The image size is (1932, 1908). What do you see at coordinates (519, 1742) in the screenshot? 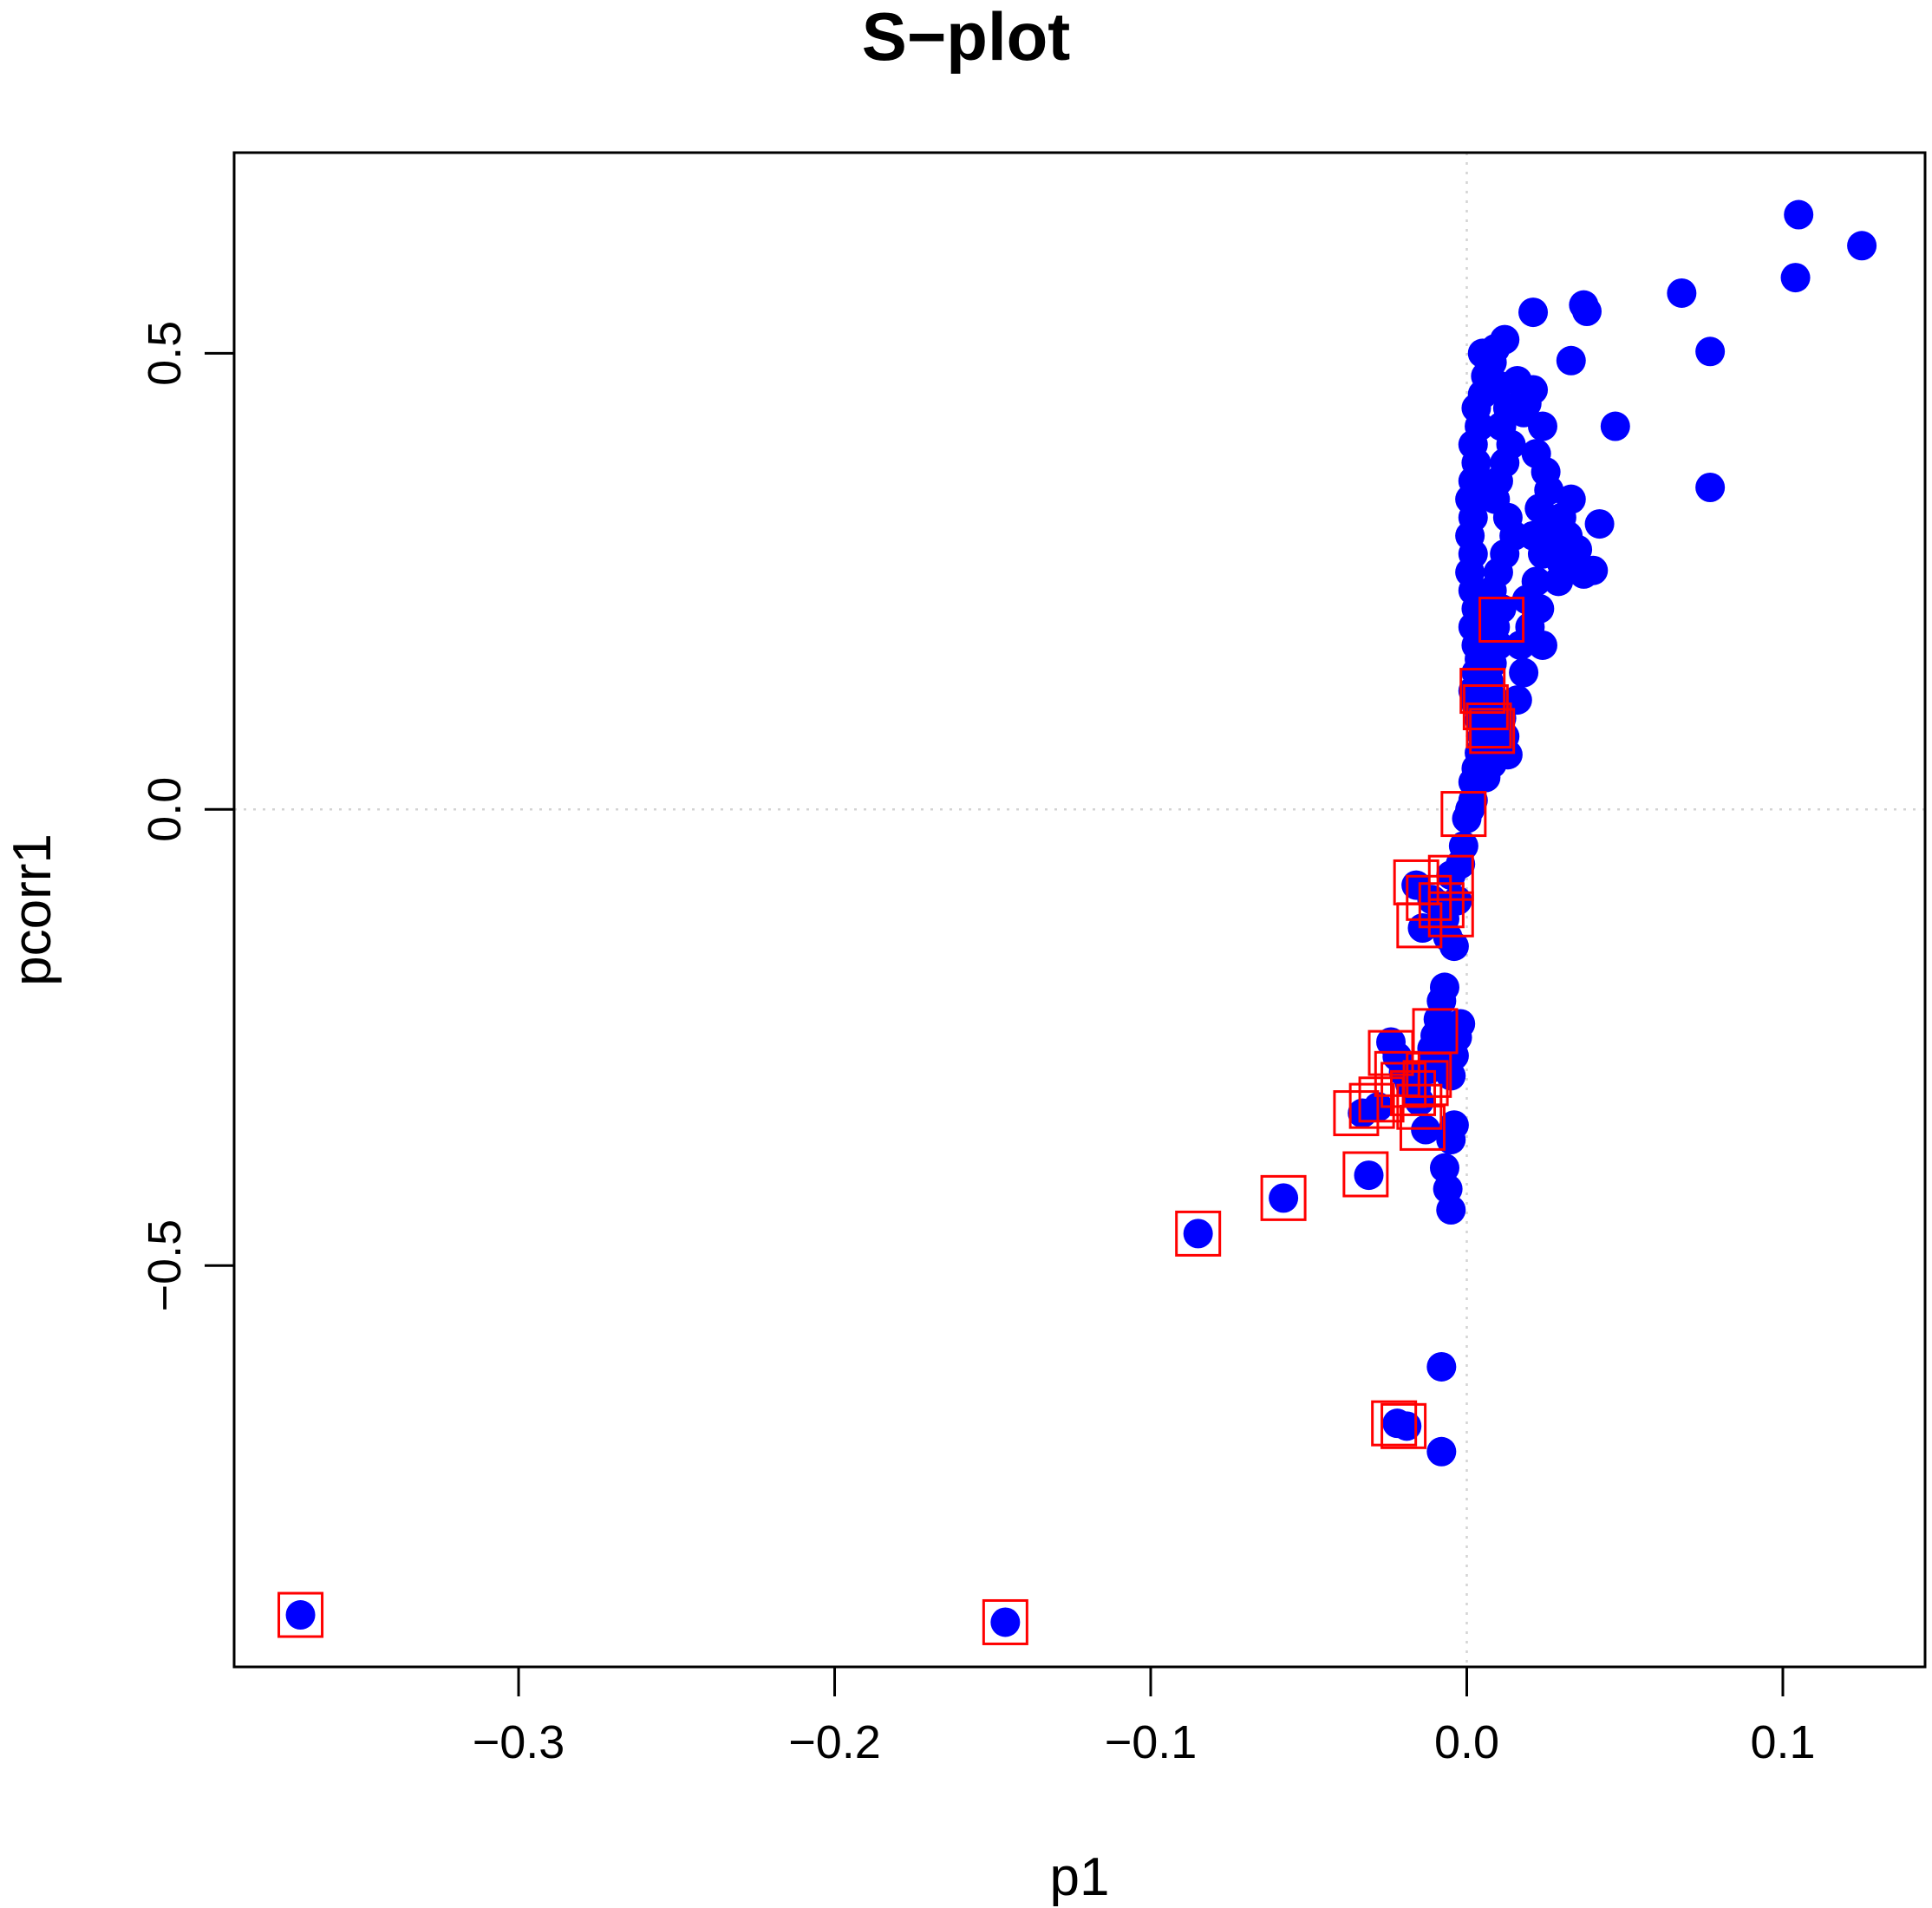
I see `x-tick-label: −0.3` at bounding box center [519, 1742].